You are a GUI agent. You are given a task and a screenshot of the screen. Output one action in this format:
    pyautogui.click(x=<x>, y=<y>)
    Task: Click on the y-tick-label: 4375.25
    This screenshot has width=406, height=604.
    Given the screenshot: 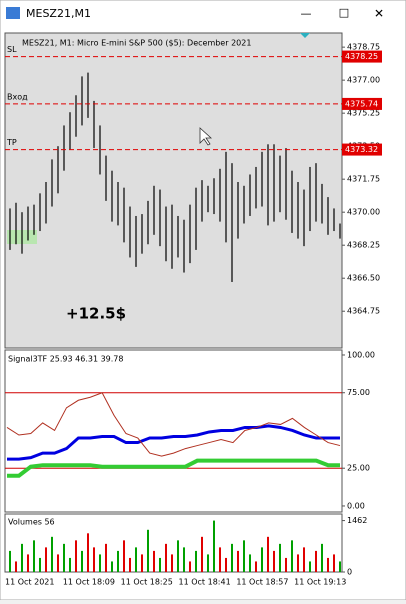 What is the action you would take?
    pyautogui.click(x=363, y=113)
    